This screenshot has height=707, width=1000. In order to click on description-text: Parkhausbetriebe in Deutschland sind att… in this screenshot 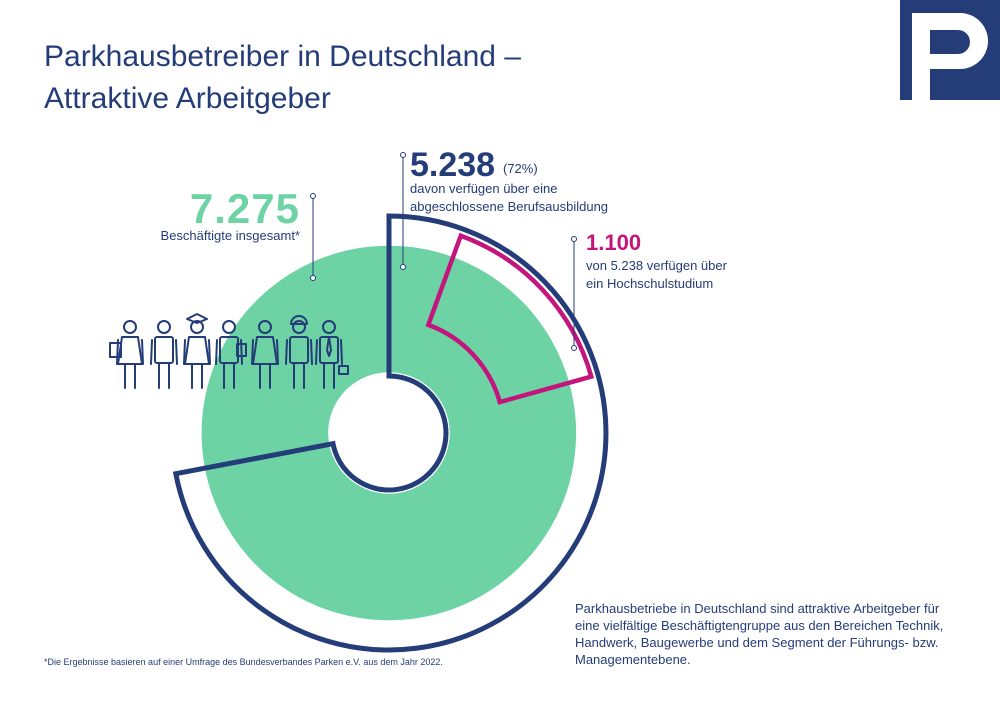, I will do `click(775, 634)`.